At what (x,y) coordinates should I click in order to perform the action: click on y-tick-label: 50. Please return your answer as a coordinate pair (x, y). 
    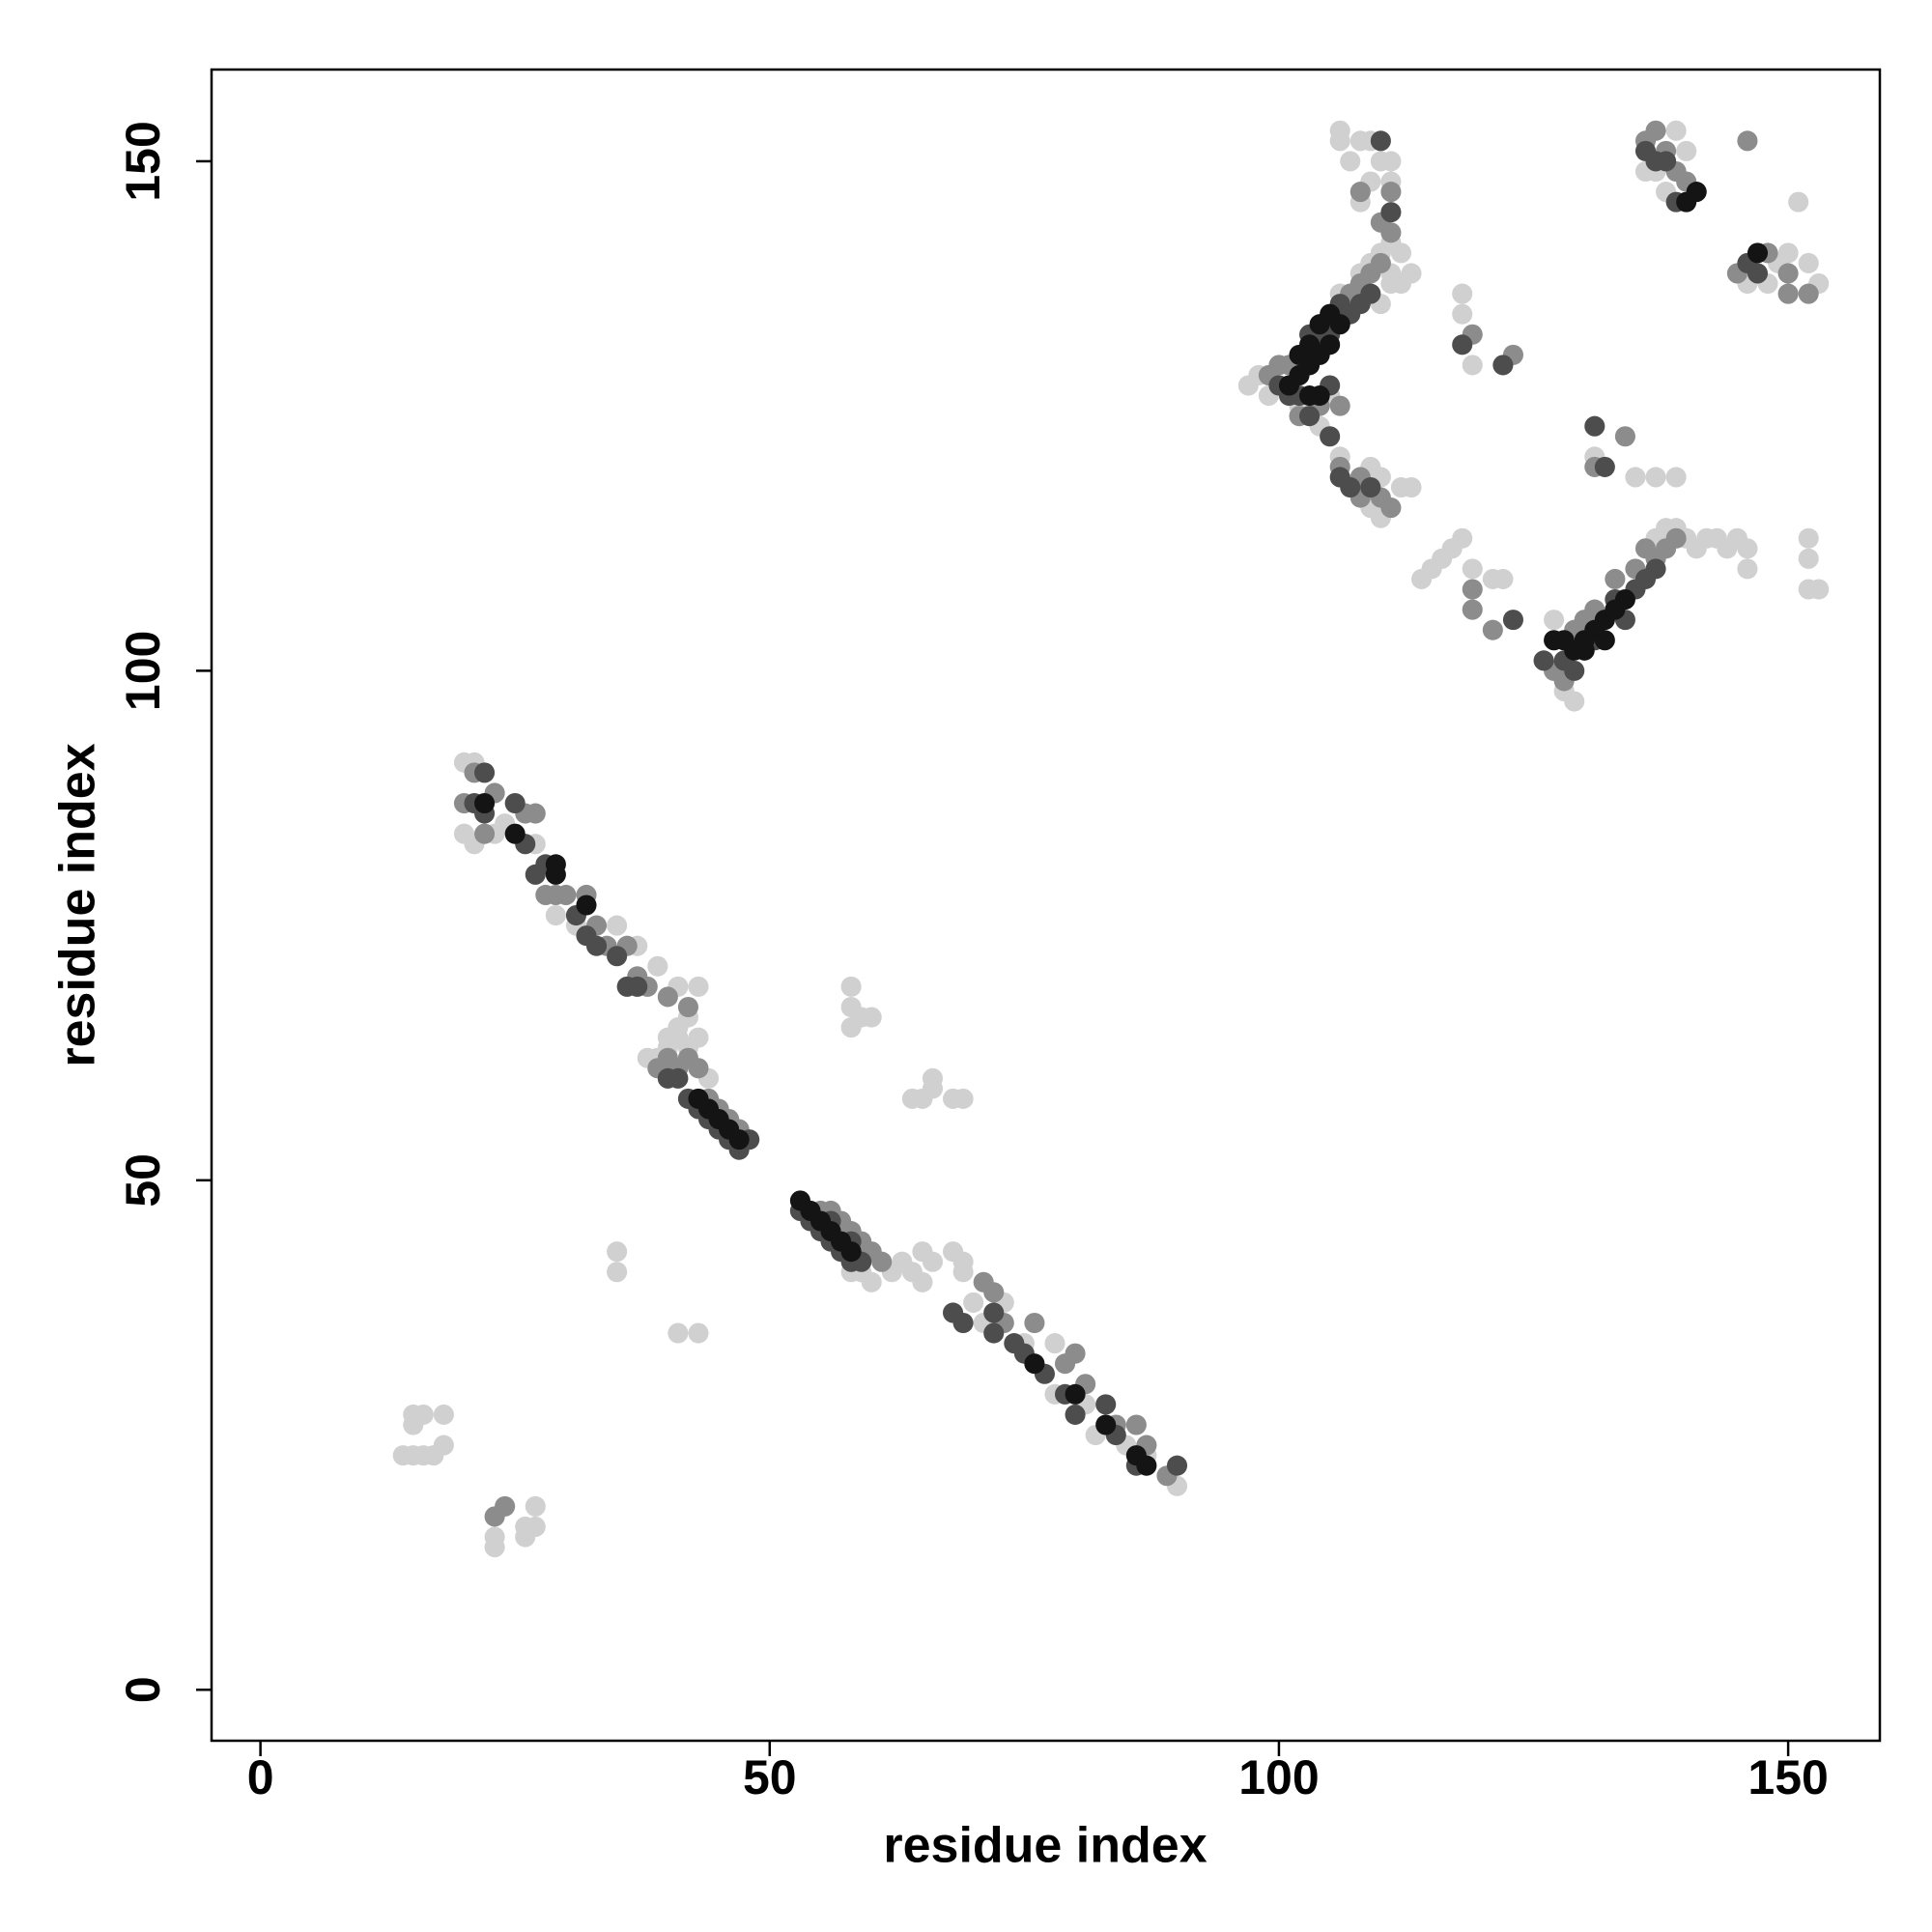
    Looking at the image, I should click on (143, 1180).